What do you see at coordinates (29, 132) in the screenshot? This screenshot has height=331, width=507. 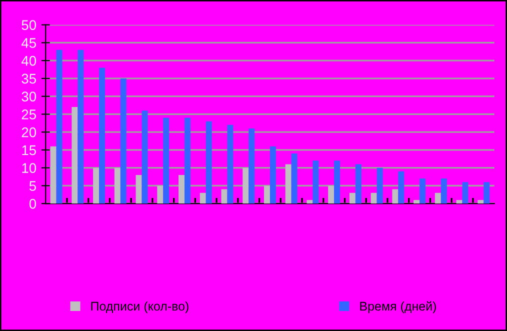 I see `y-tick-label: 20` at bounding box center [29, 132].